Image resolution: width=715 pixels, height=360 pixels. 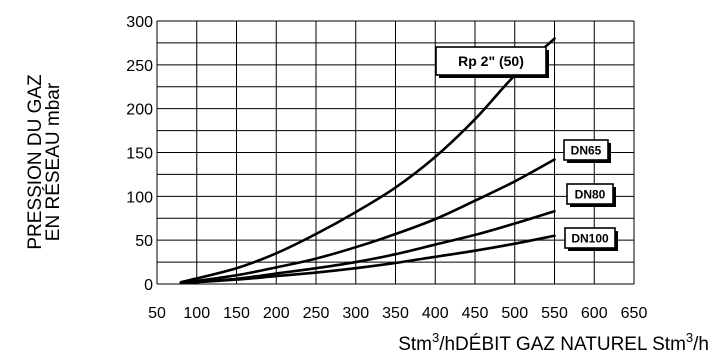 I want to click on x-tick-label: 450, so click(x=475, y=313).